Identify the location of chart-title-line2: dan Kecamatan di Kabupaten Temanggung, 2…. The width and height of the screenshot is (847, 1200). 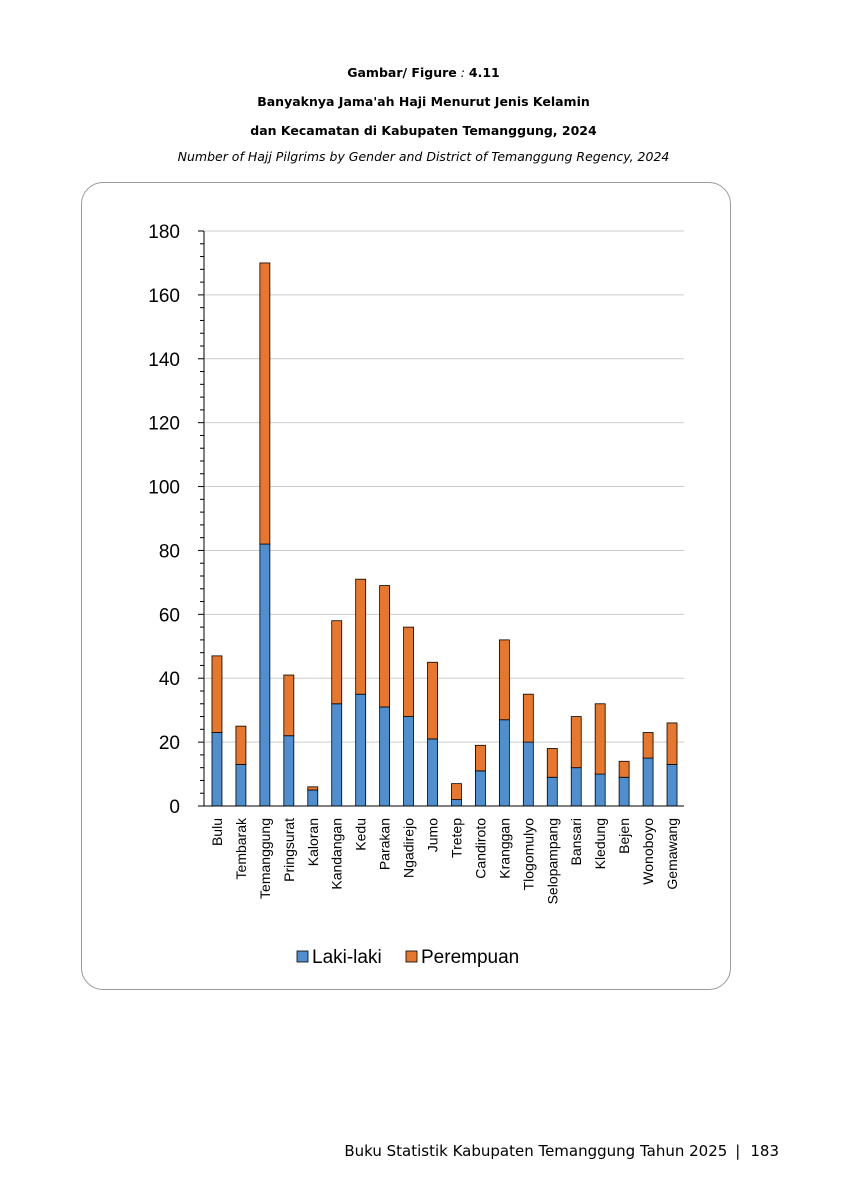
(423, 130).